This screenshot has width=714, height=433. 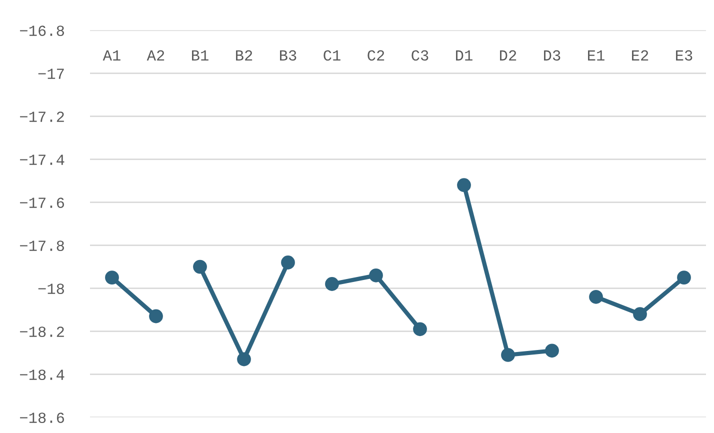 I want to click on y-tick-label: −17.4, so click(x=42, y=159).